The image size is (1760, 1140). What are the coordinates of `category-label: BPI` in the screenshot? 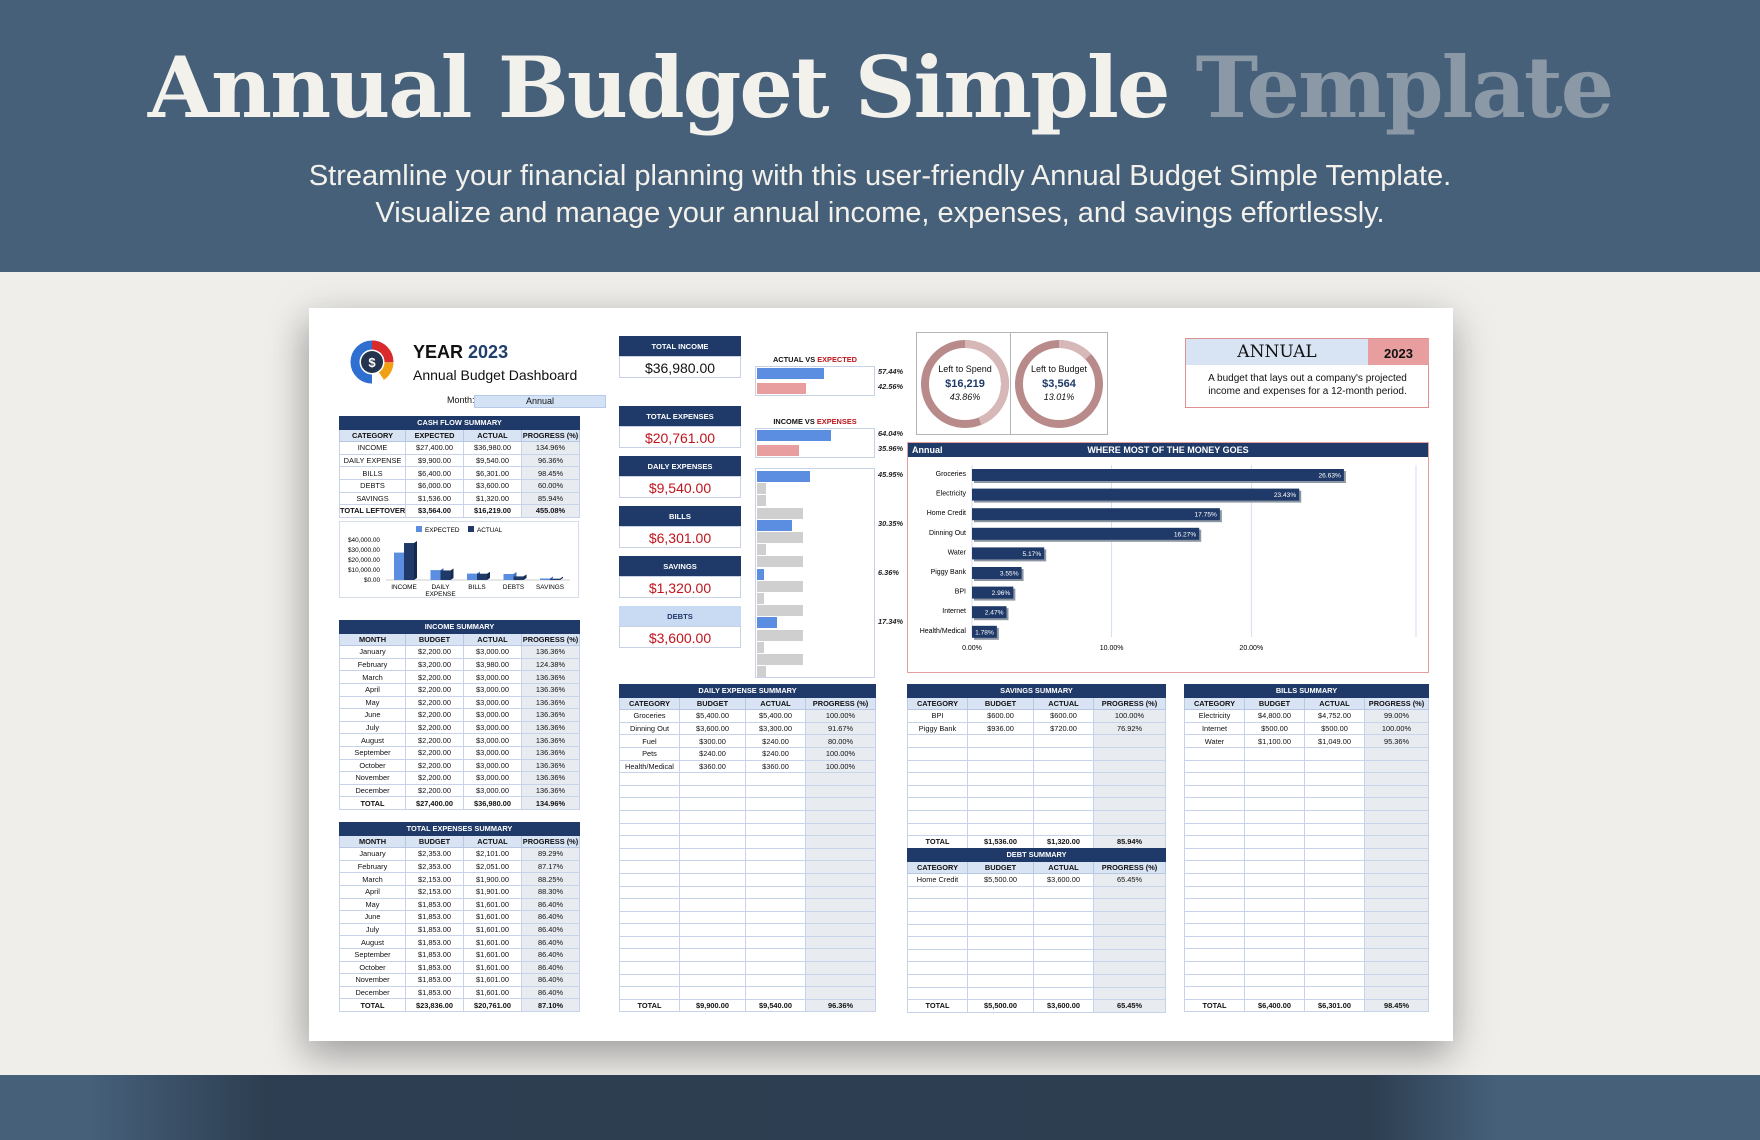 It's located at (960, 592).